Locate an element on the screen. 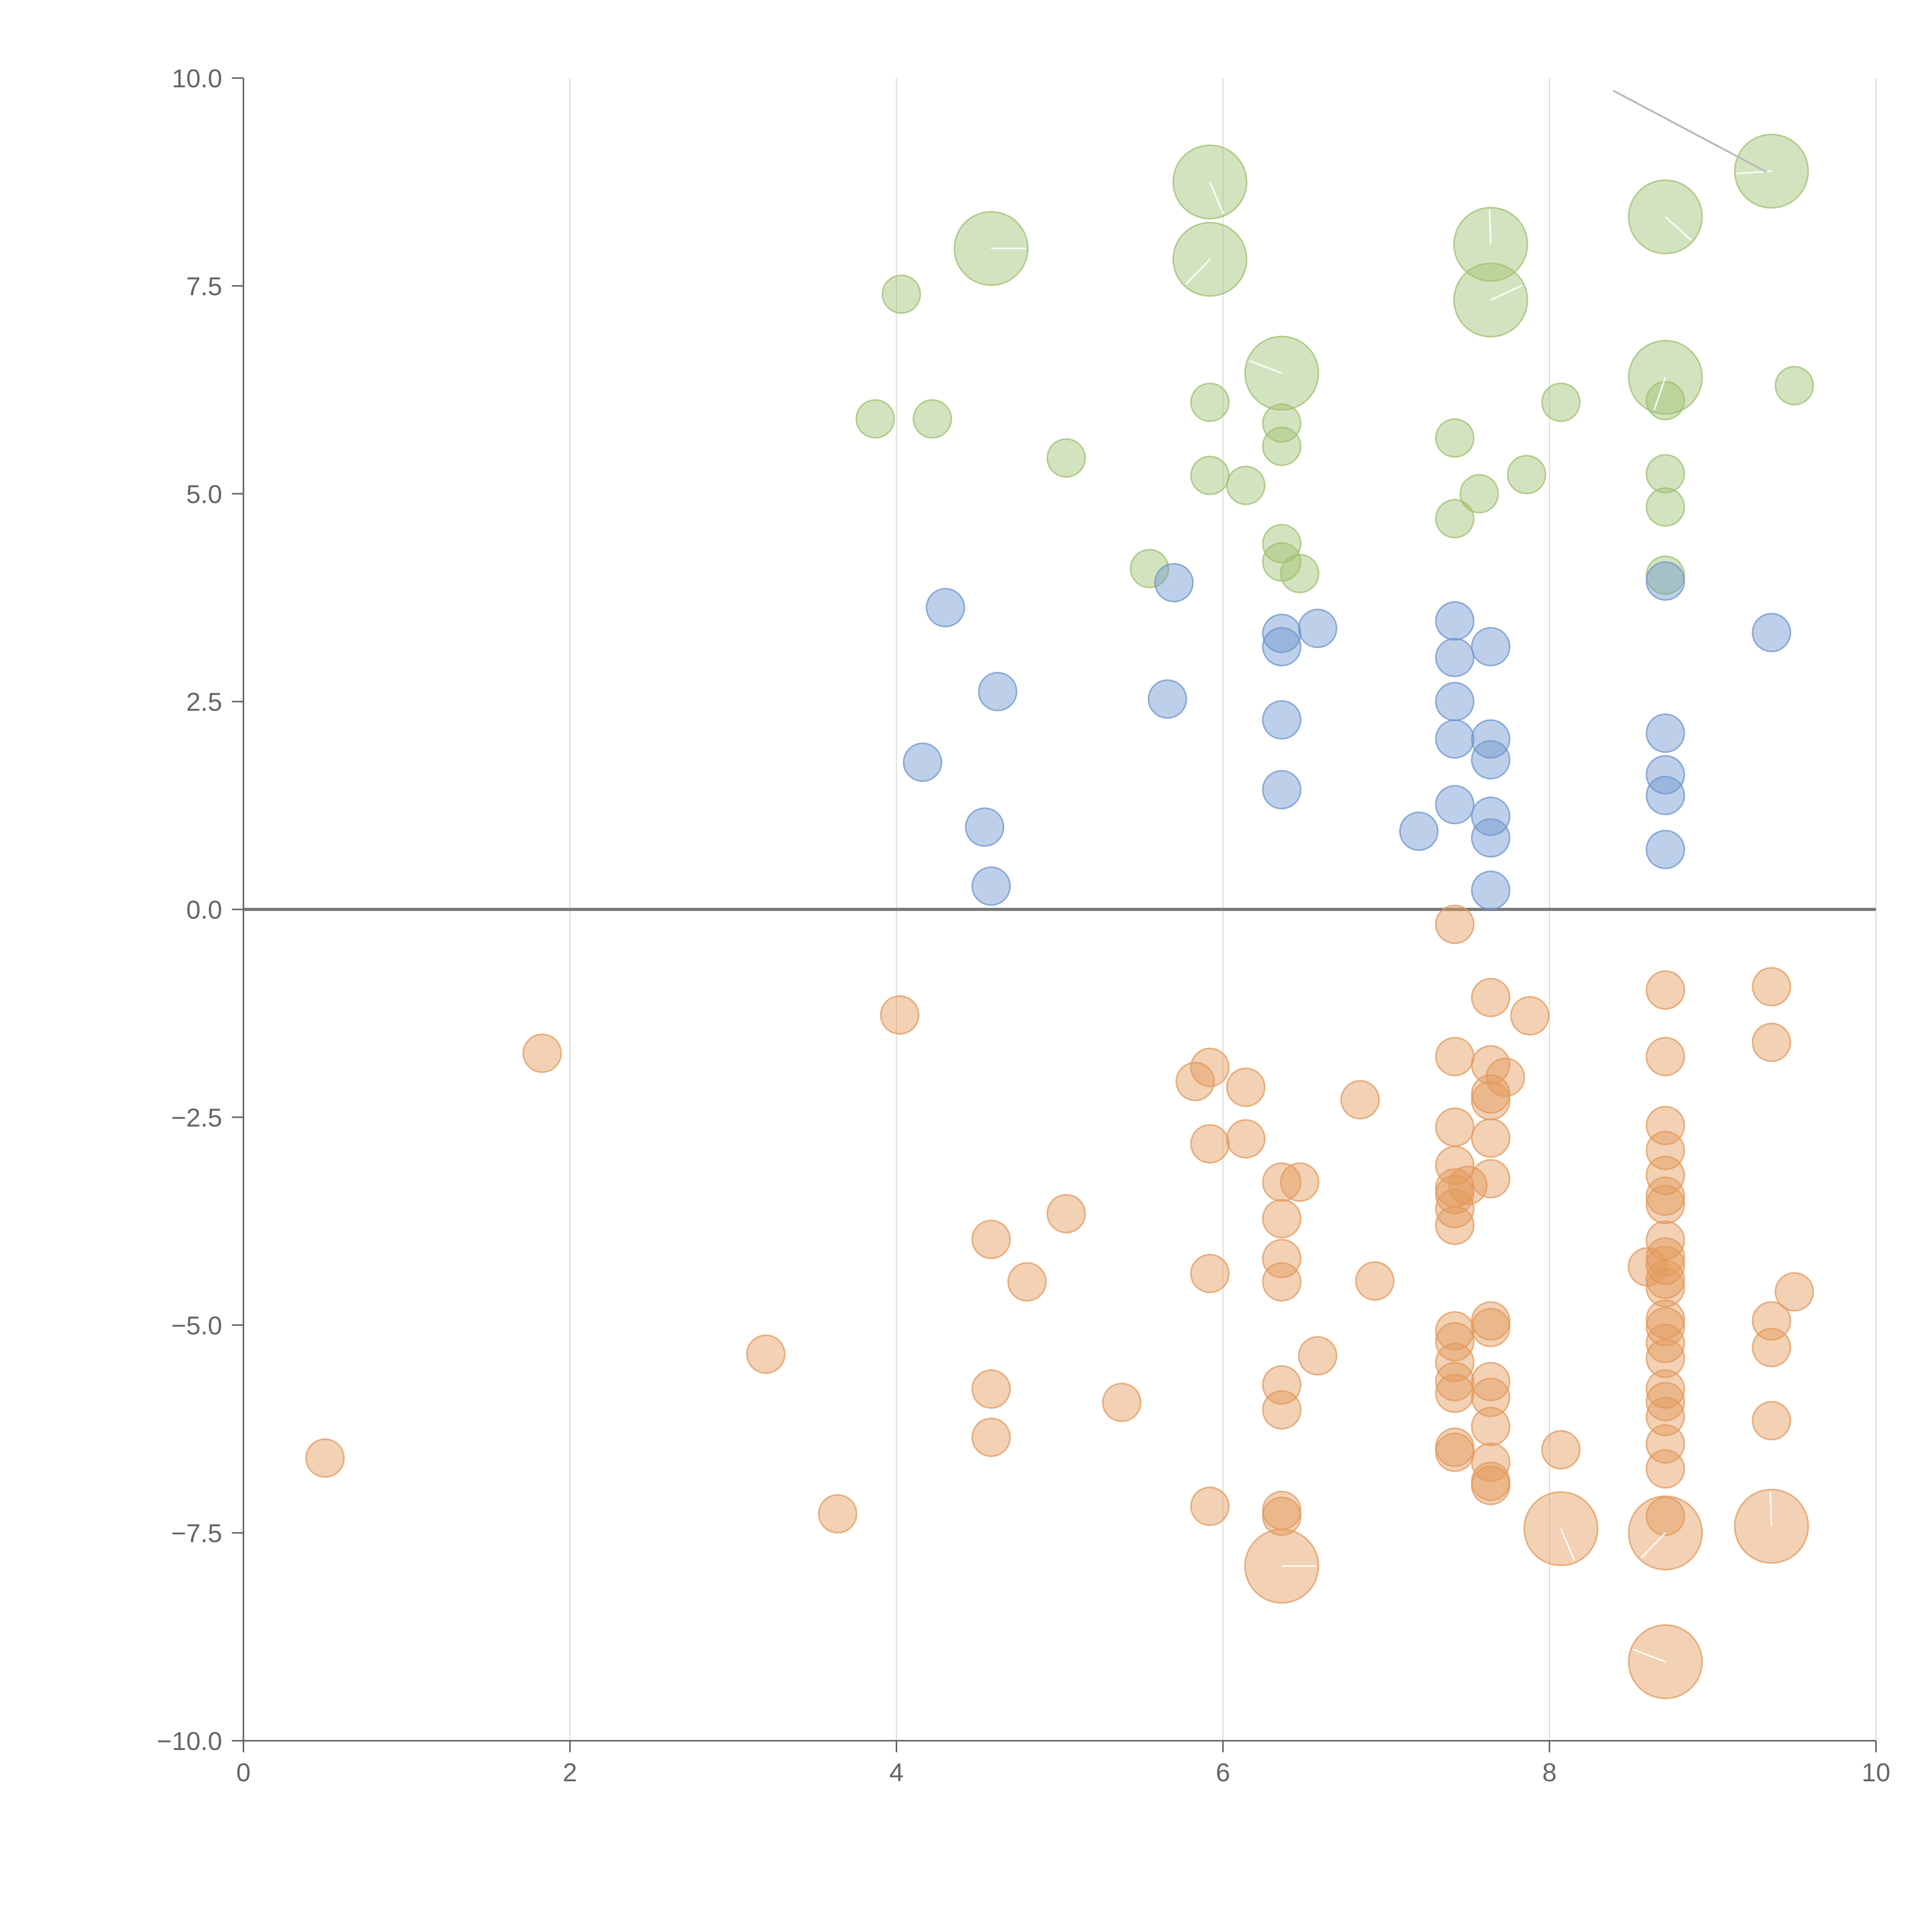 This screenshot has height=1932, width=1932. y-axis-ticks: 10.0 7.5 5.0 2.5 0.0 −2.5 −5.0 −7.5 −10.0 is located at coordinates (200, 910).